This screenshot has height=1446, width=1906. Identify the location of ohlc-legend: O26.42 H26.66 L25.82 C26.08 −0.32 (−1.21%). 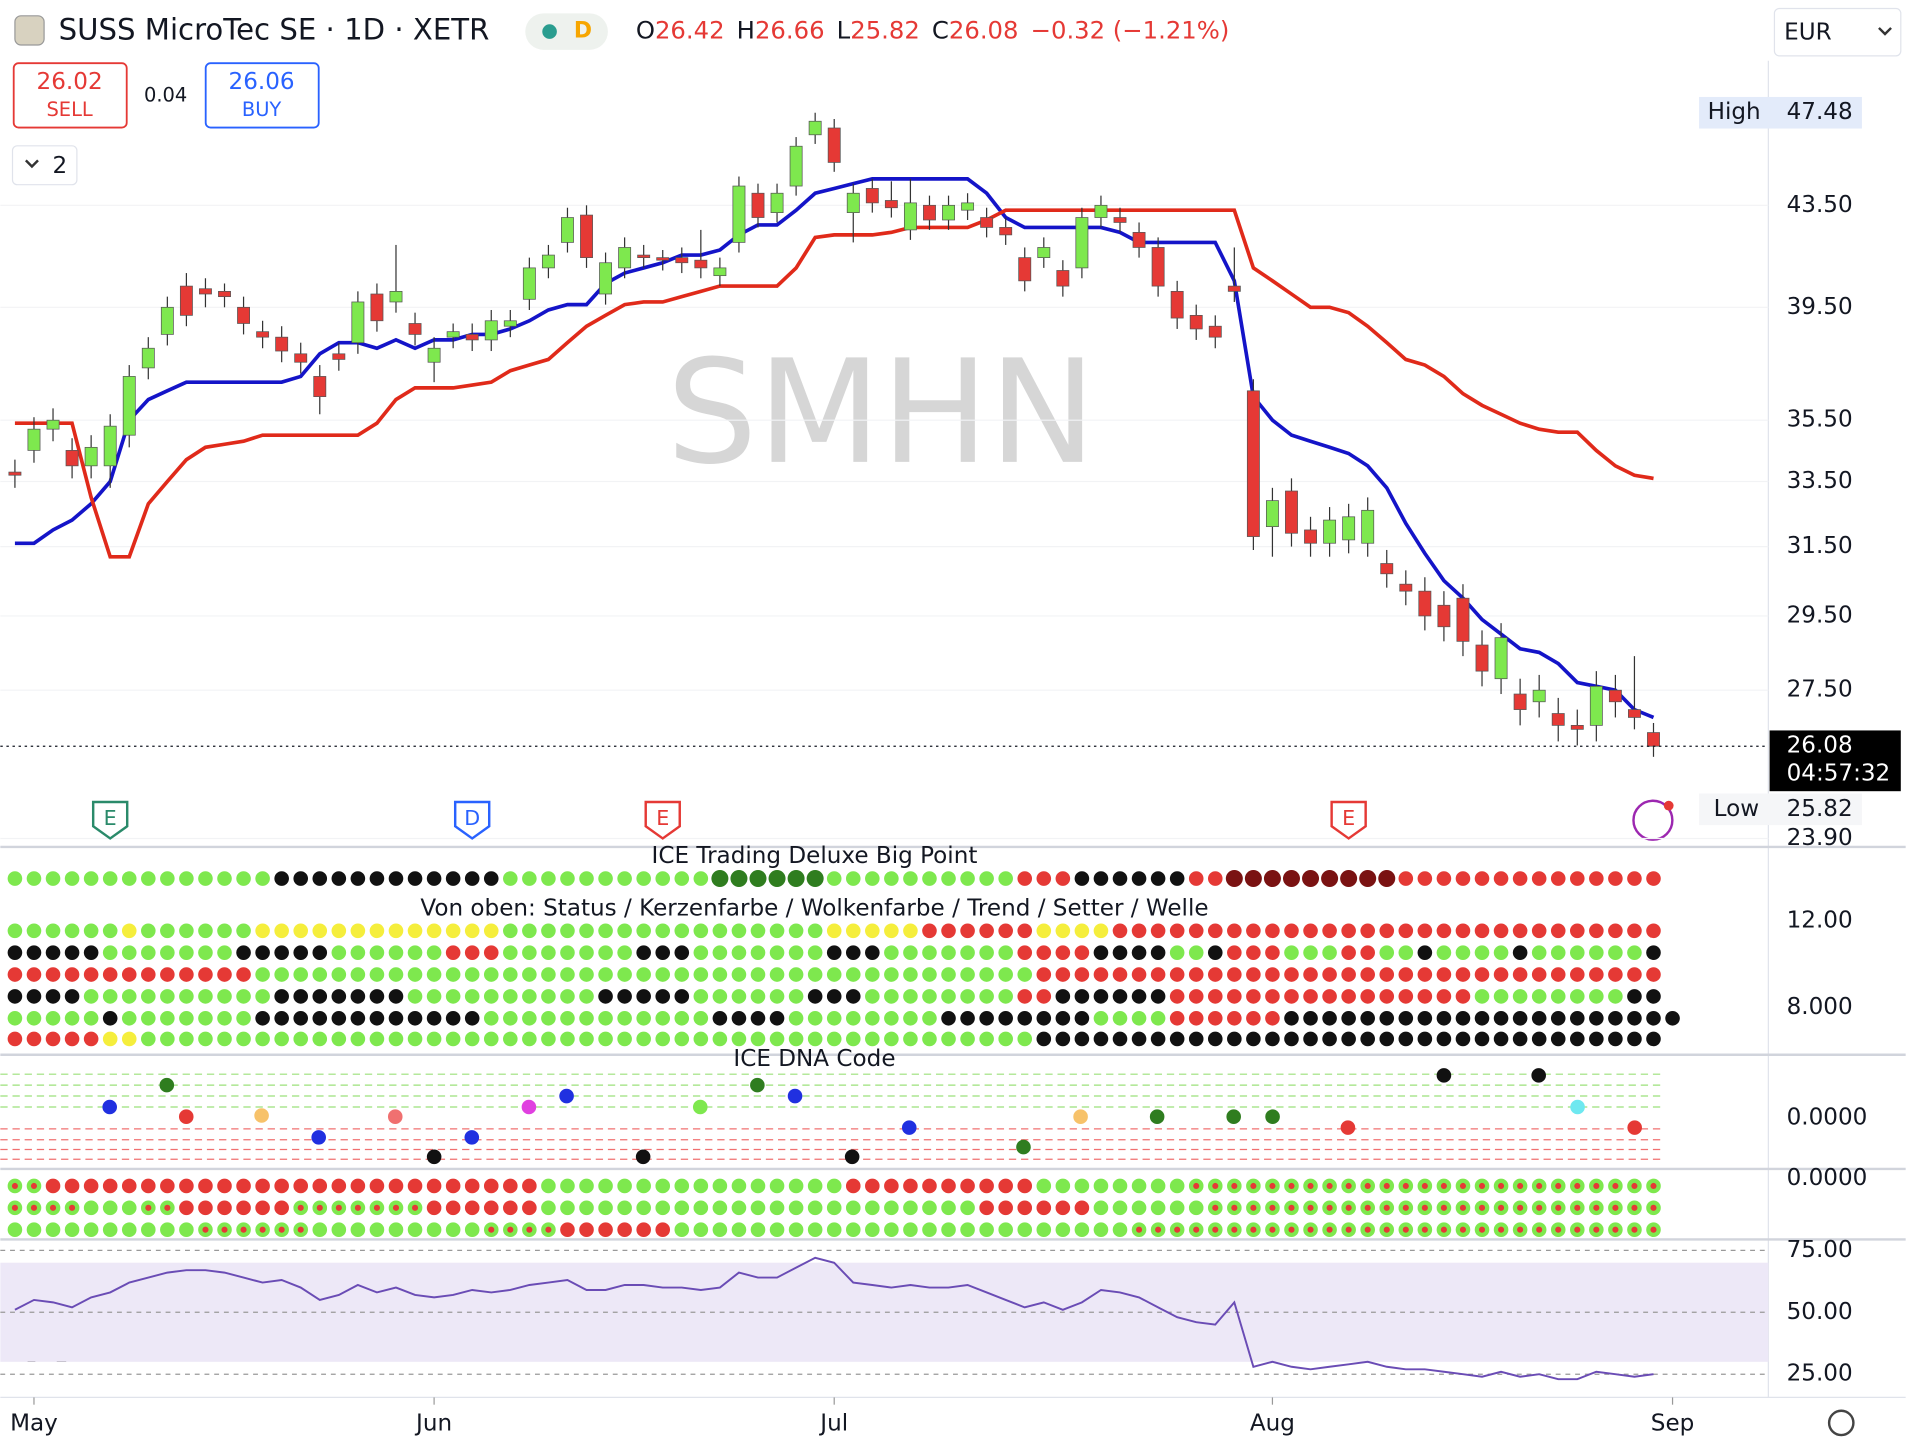
(932, 30).